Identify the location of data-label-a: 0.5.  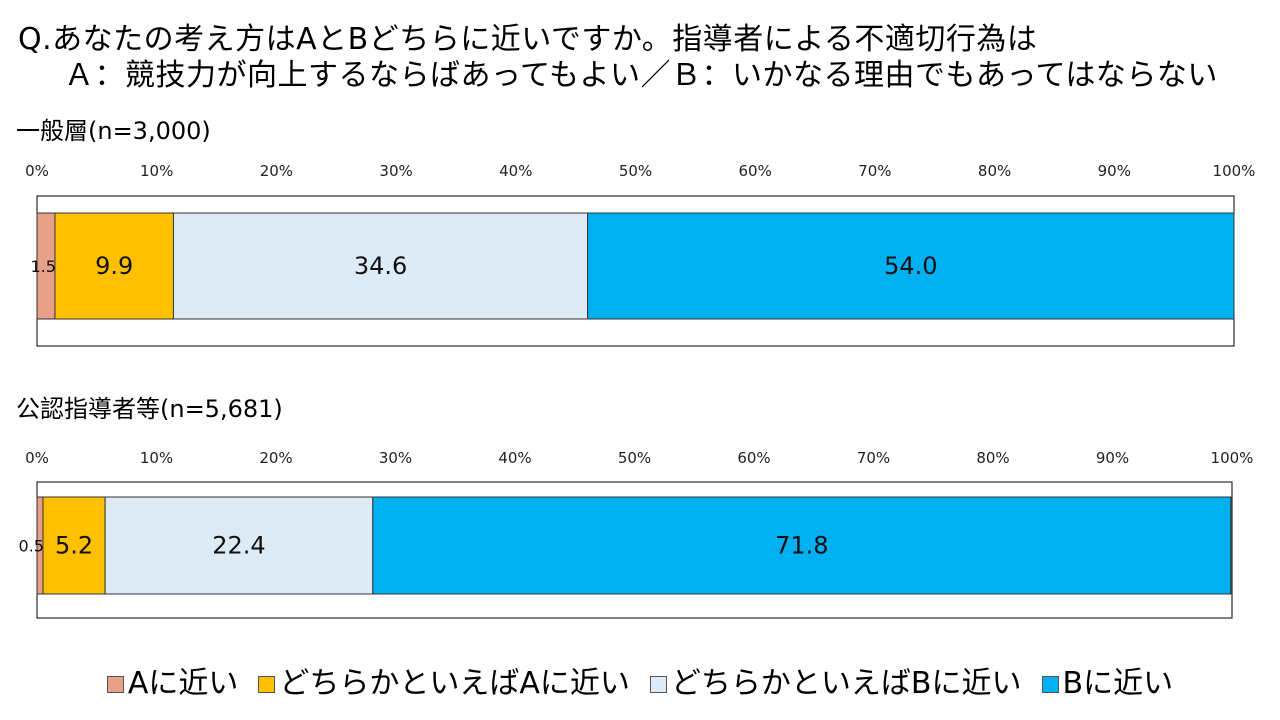
(31, 546).